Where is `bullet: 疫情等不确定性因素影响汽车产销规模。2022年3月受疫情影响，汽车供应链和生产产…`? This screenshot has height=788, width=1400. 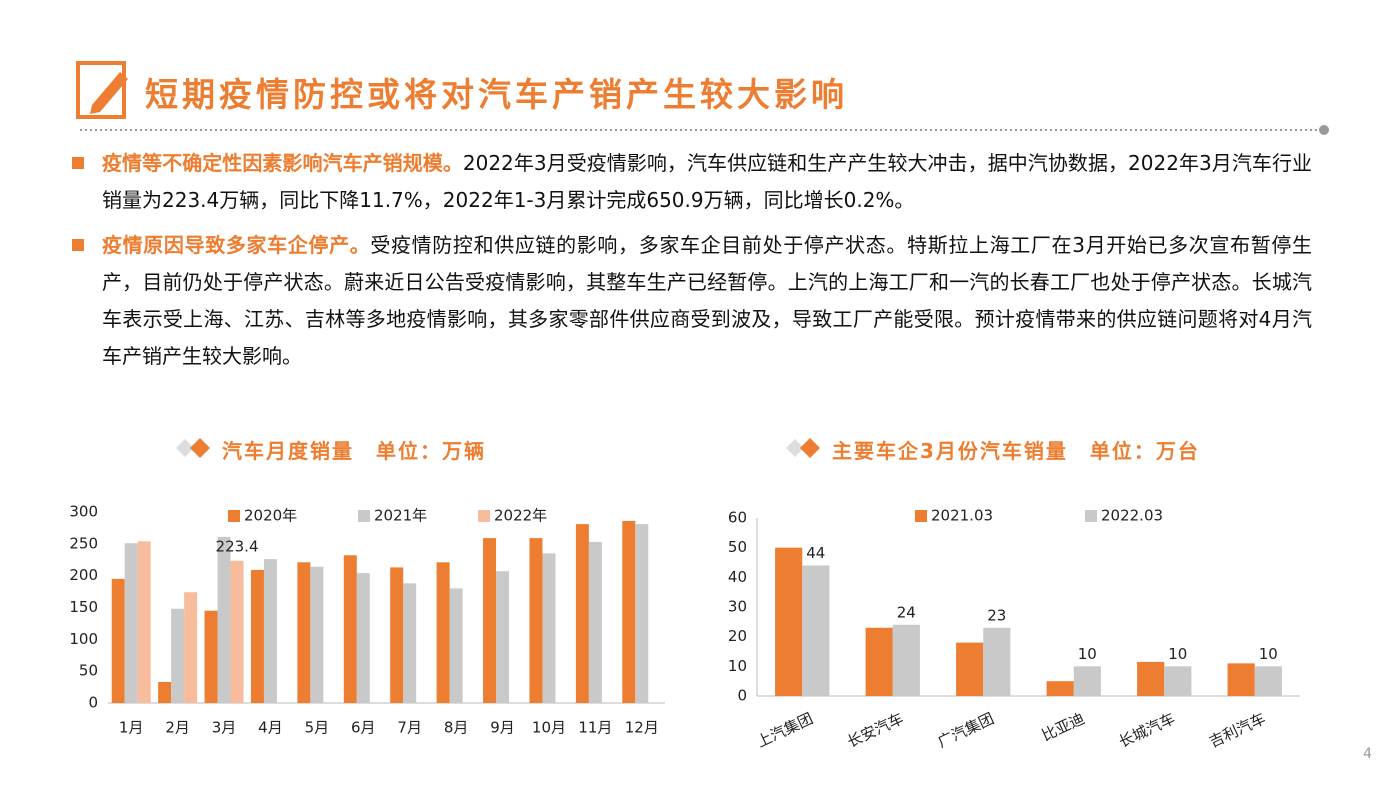
bullet: 疫情等不确定性因素影响汽车产销规模。2022年3月受疫情影响，汽车供应链和生产产… is located at coordinates (692, 182).